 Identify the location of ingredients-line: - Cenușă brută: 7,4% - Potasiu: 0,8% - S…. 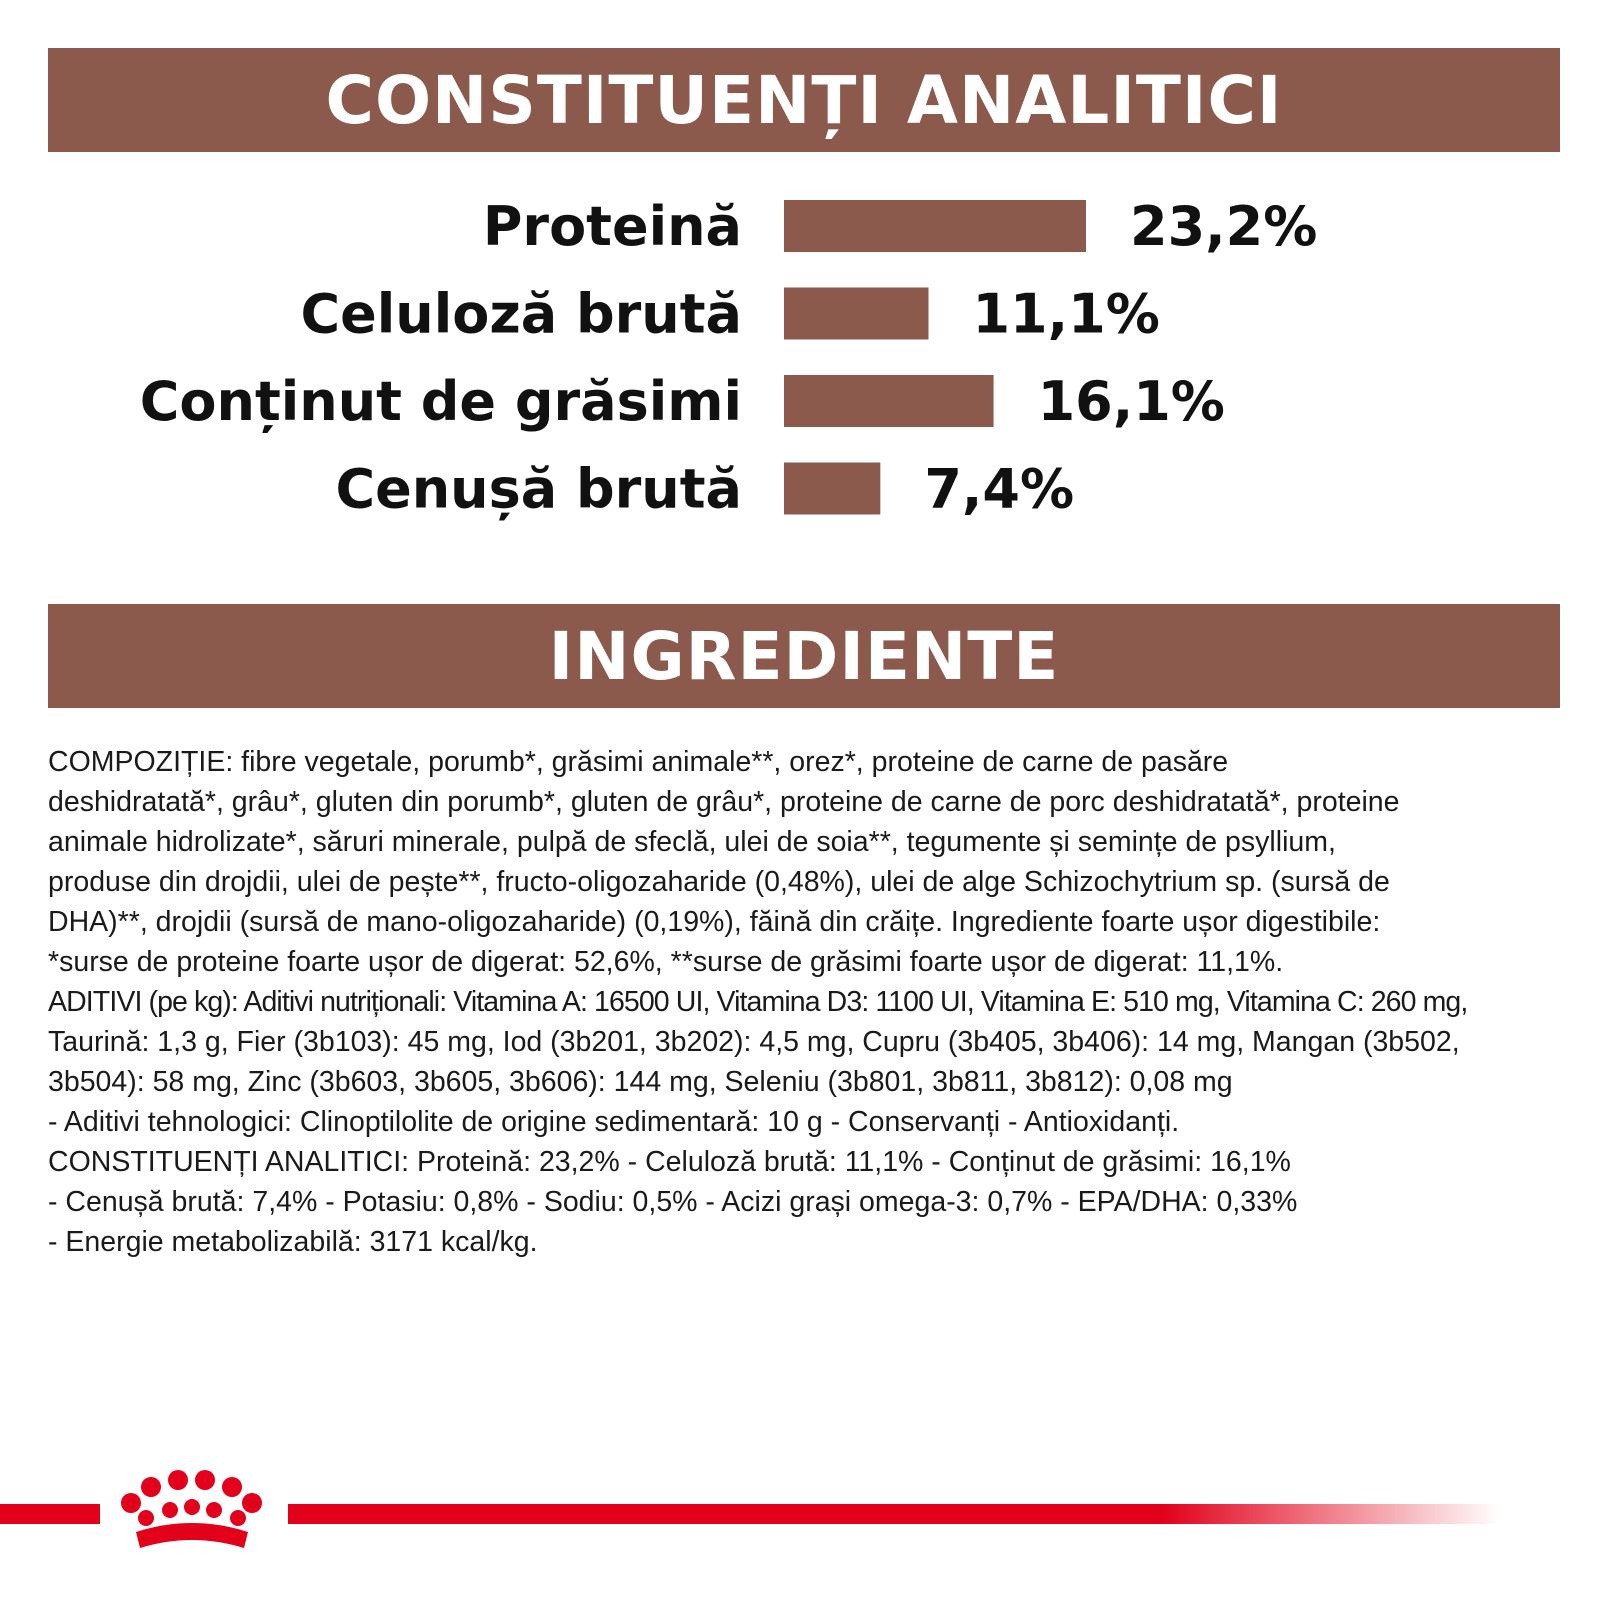
(673, 1202).